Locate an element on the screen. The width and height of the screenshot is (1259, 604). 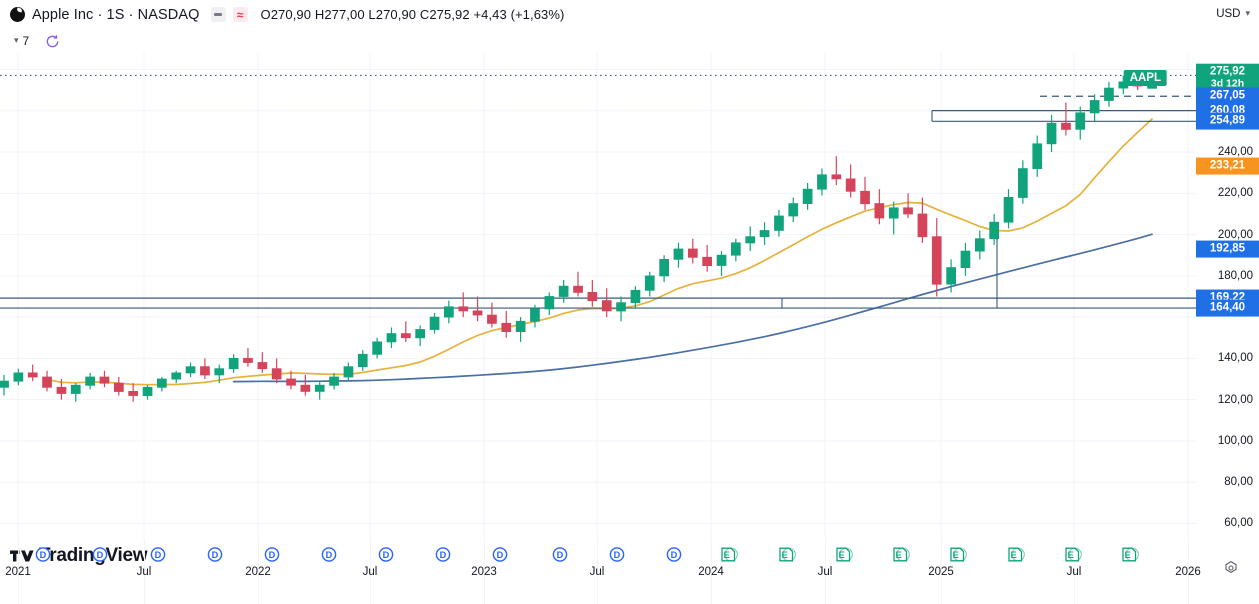
currency-label: USD is located at coordinates (1228, 14).